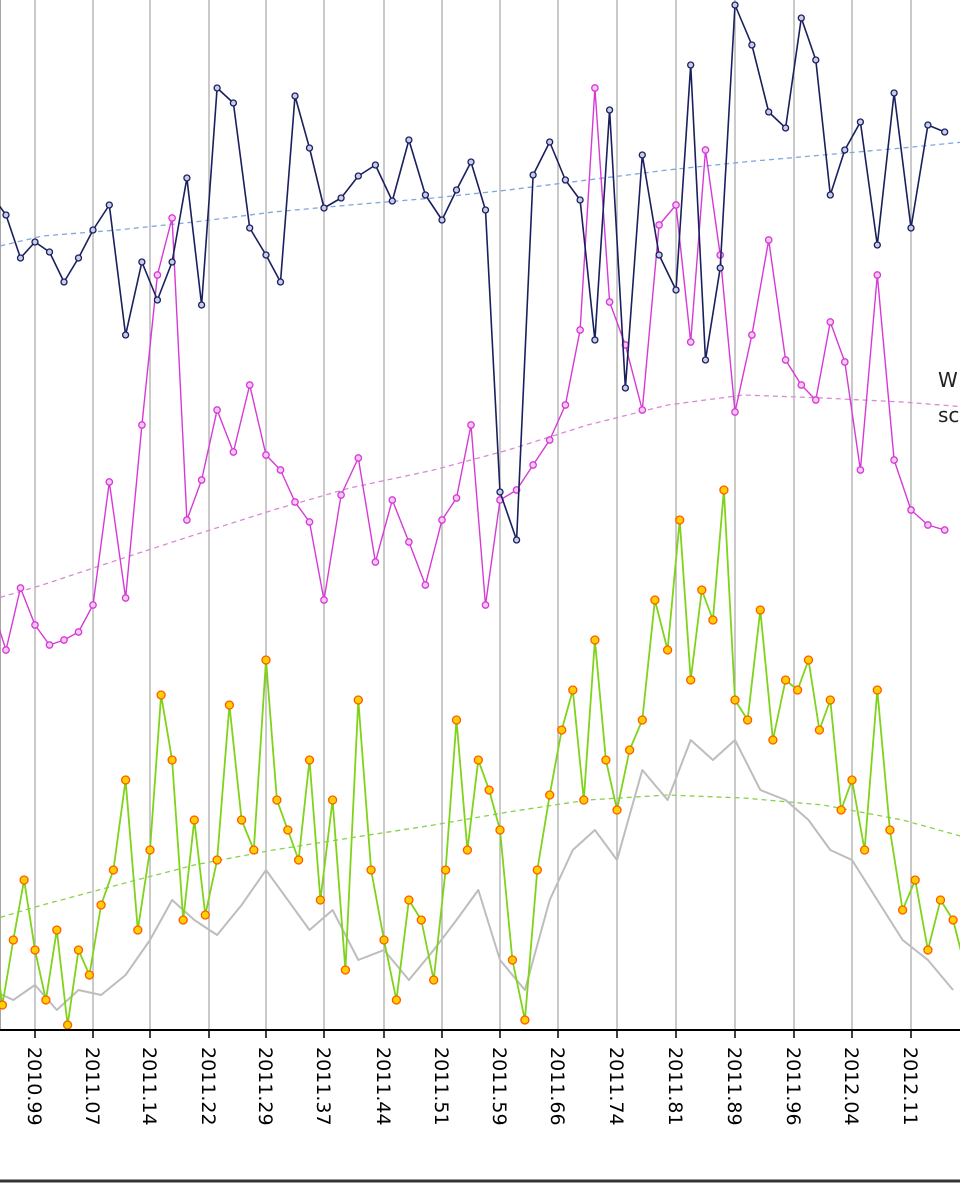 The width and height of the screenshot is (960, 1184). I want to click on annotation-sc: sc, so click(948, 415).